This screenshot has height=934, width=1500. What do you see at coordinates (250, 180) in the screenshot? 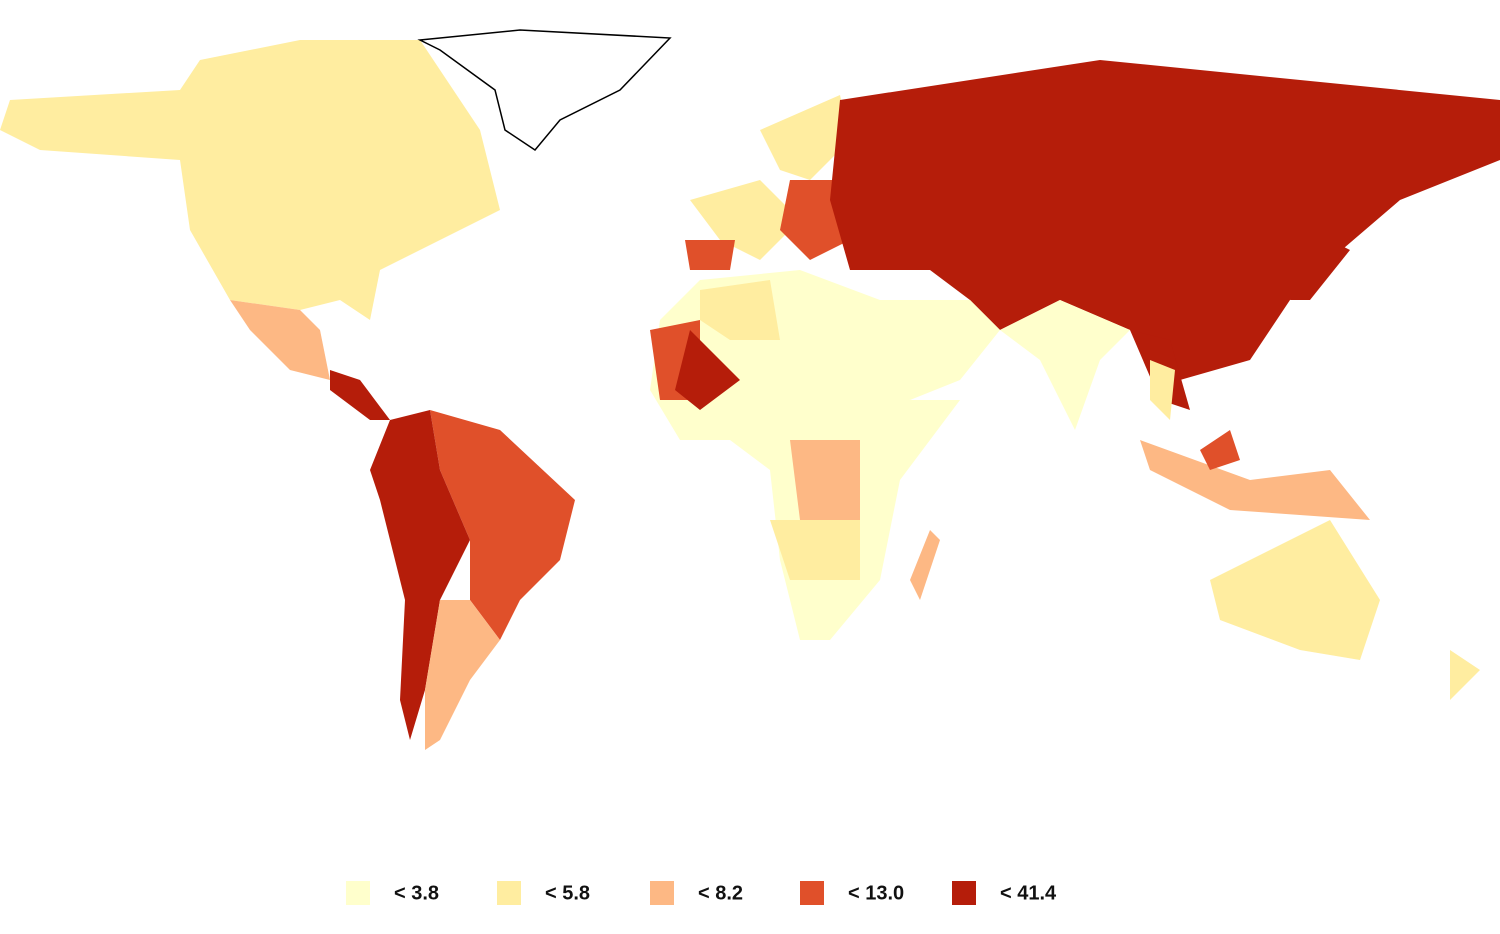
I see `north-america` at bounding box center [250, 180].